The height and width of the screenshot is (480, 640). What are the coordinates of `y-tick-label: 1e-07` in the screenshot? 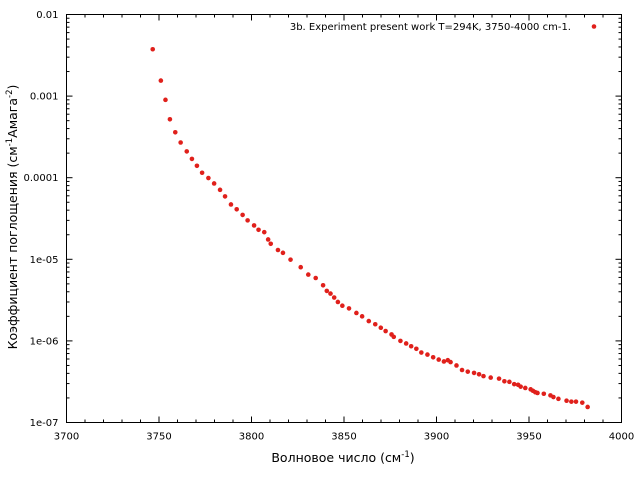 It's located at (44, 423).